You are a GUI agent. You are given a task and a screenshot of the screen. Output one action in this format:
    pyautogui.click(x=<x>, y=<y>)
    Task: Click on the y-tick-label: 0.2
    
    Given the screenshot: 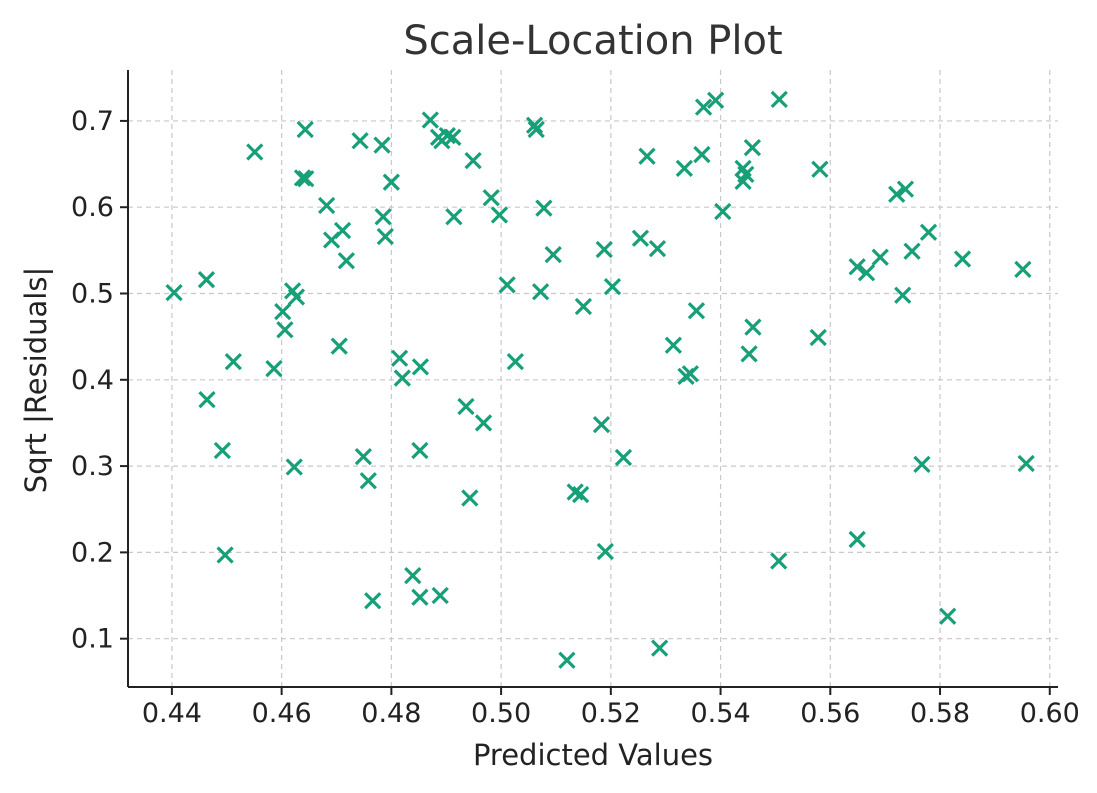 What is the action you would take?
    pyautogui.click(x=92, y=552)
    